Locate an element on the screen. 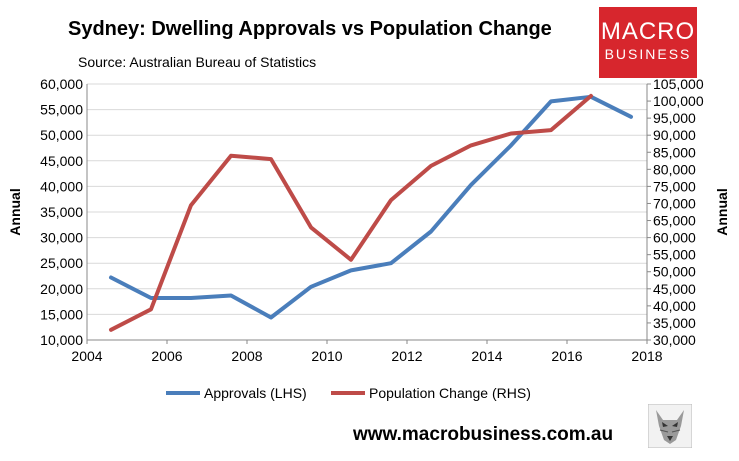 Image resolution: width=739 pixels, height=461 pixels. y-tick-label: 10,000 is located at coordinates (61, 340).